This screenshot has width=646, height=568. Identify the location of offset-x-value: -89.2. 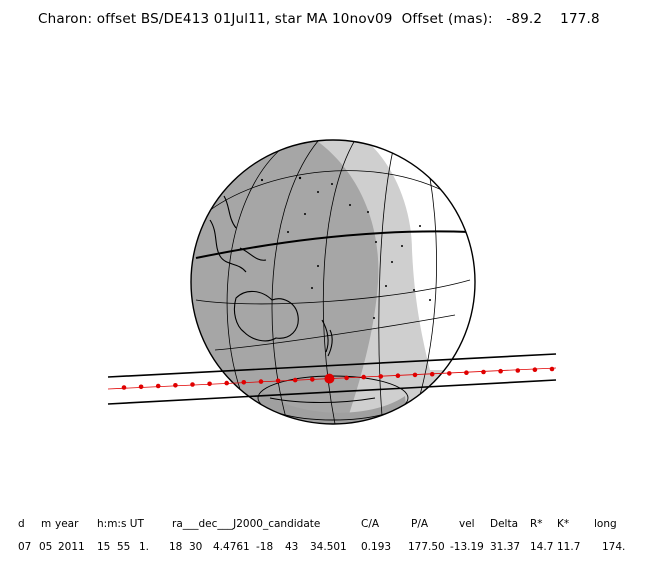
(524, 19).